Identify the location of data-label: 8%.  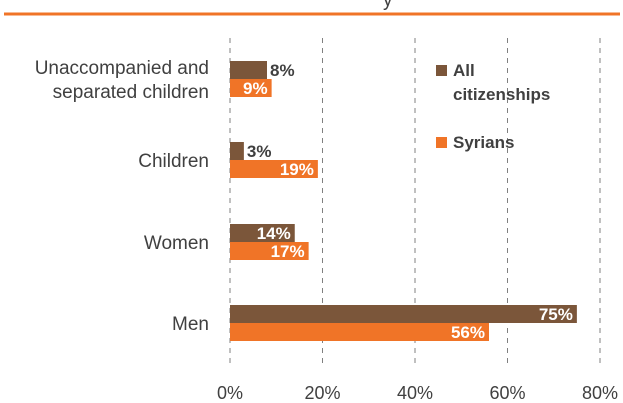
(282, 70).